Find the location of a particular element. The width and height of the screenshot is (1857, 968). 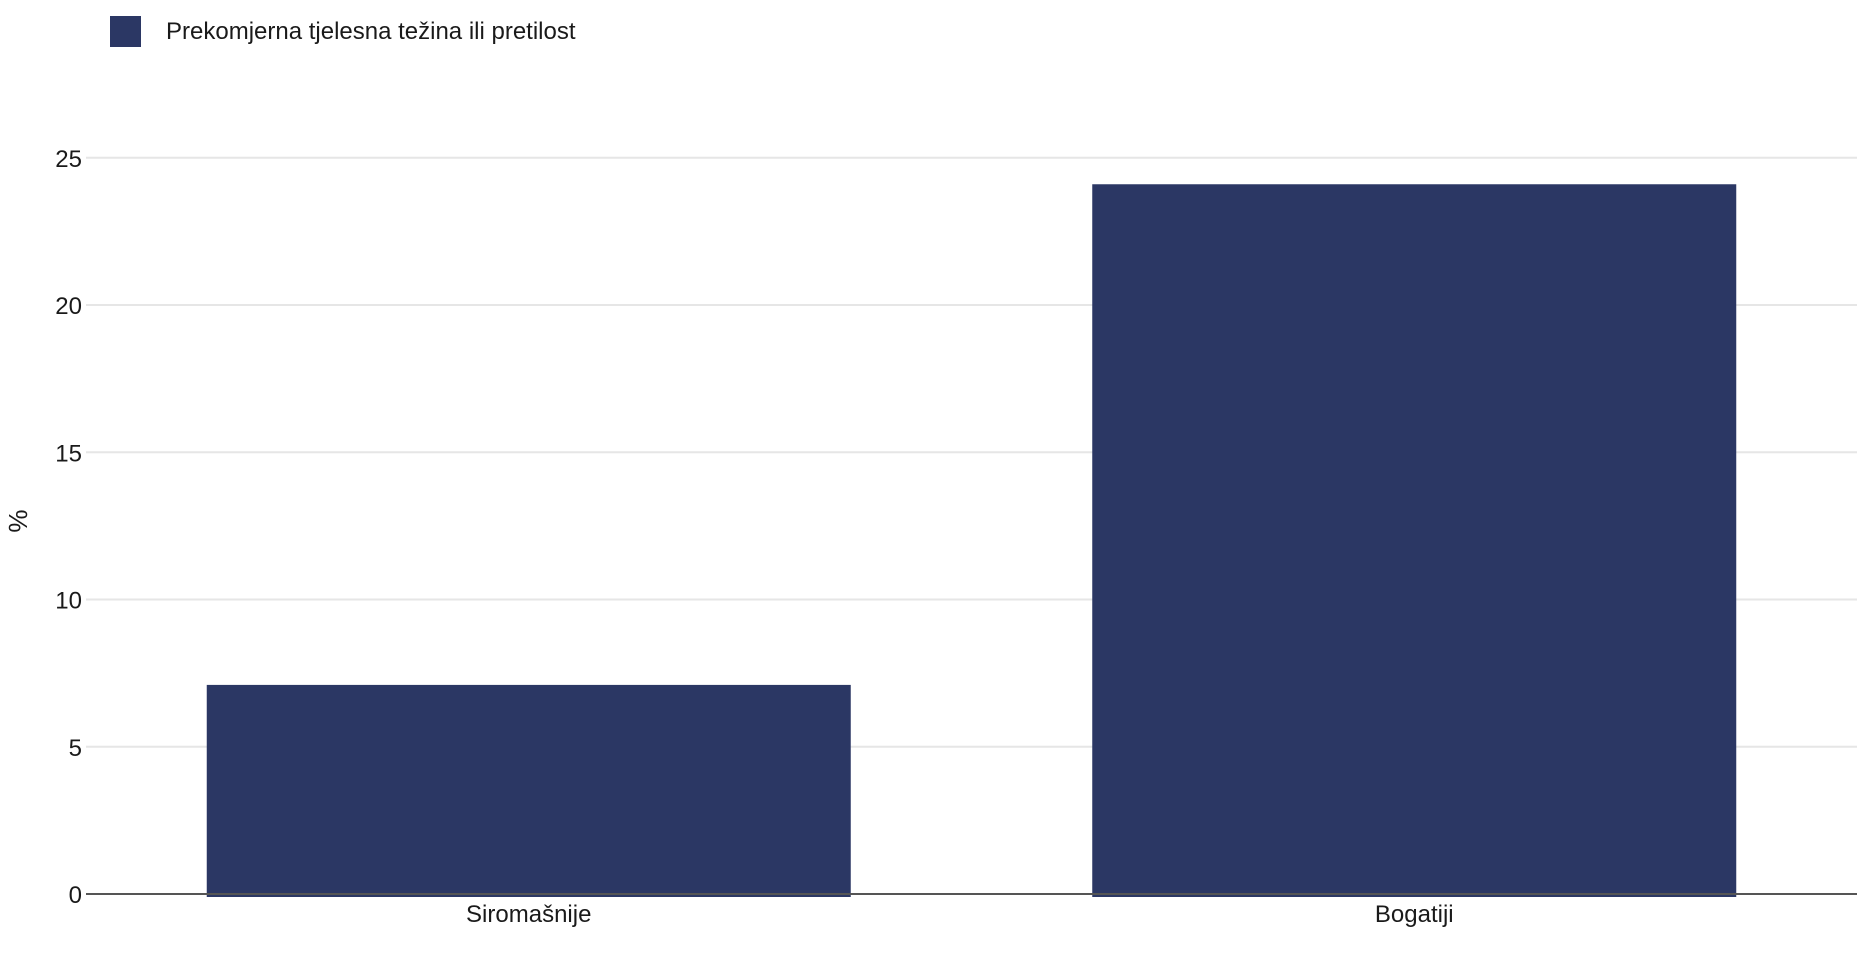

y-tick-label: 5 is located at coordinates (75, 748).